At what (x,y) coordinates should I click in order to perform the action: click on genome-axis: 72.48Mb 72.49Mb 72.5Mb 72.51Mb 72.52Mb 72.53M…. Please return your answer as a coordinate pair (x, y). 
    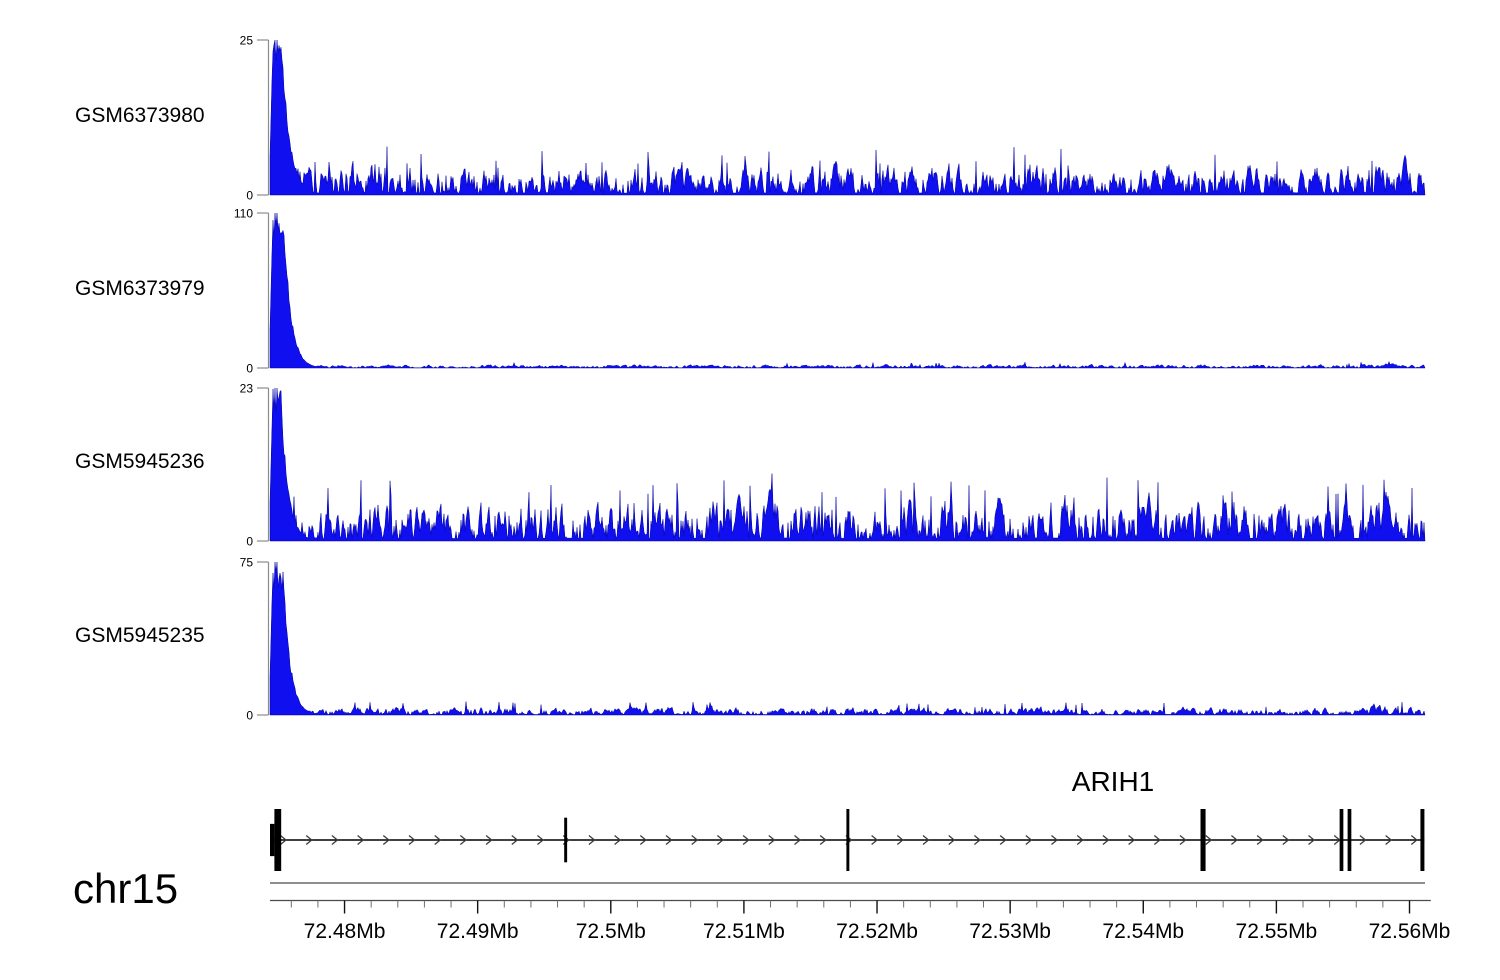
    Looking at the image, I should click on (860, 912).